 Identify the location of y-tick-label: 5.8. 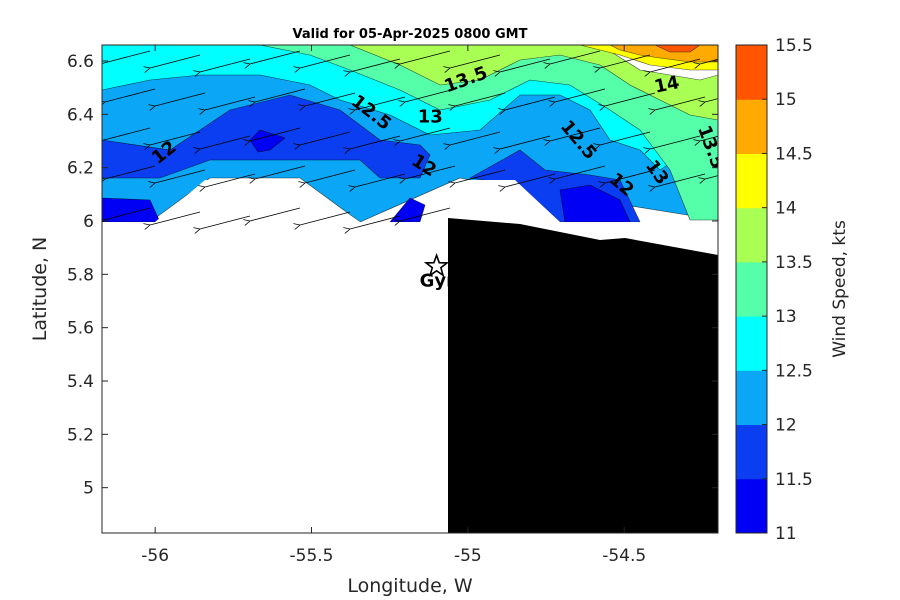
(80, 275).